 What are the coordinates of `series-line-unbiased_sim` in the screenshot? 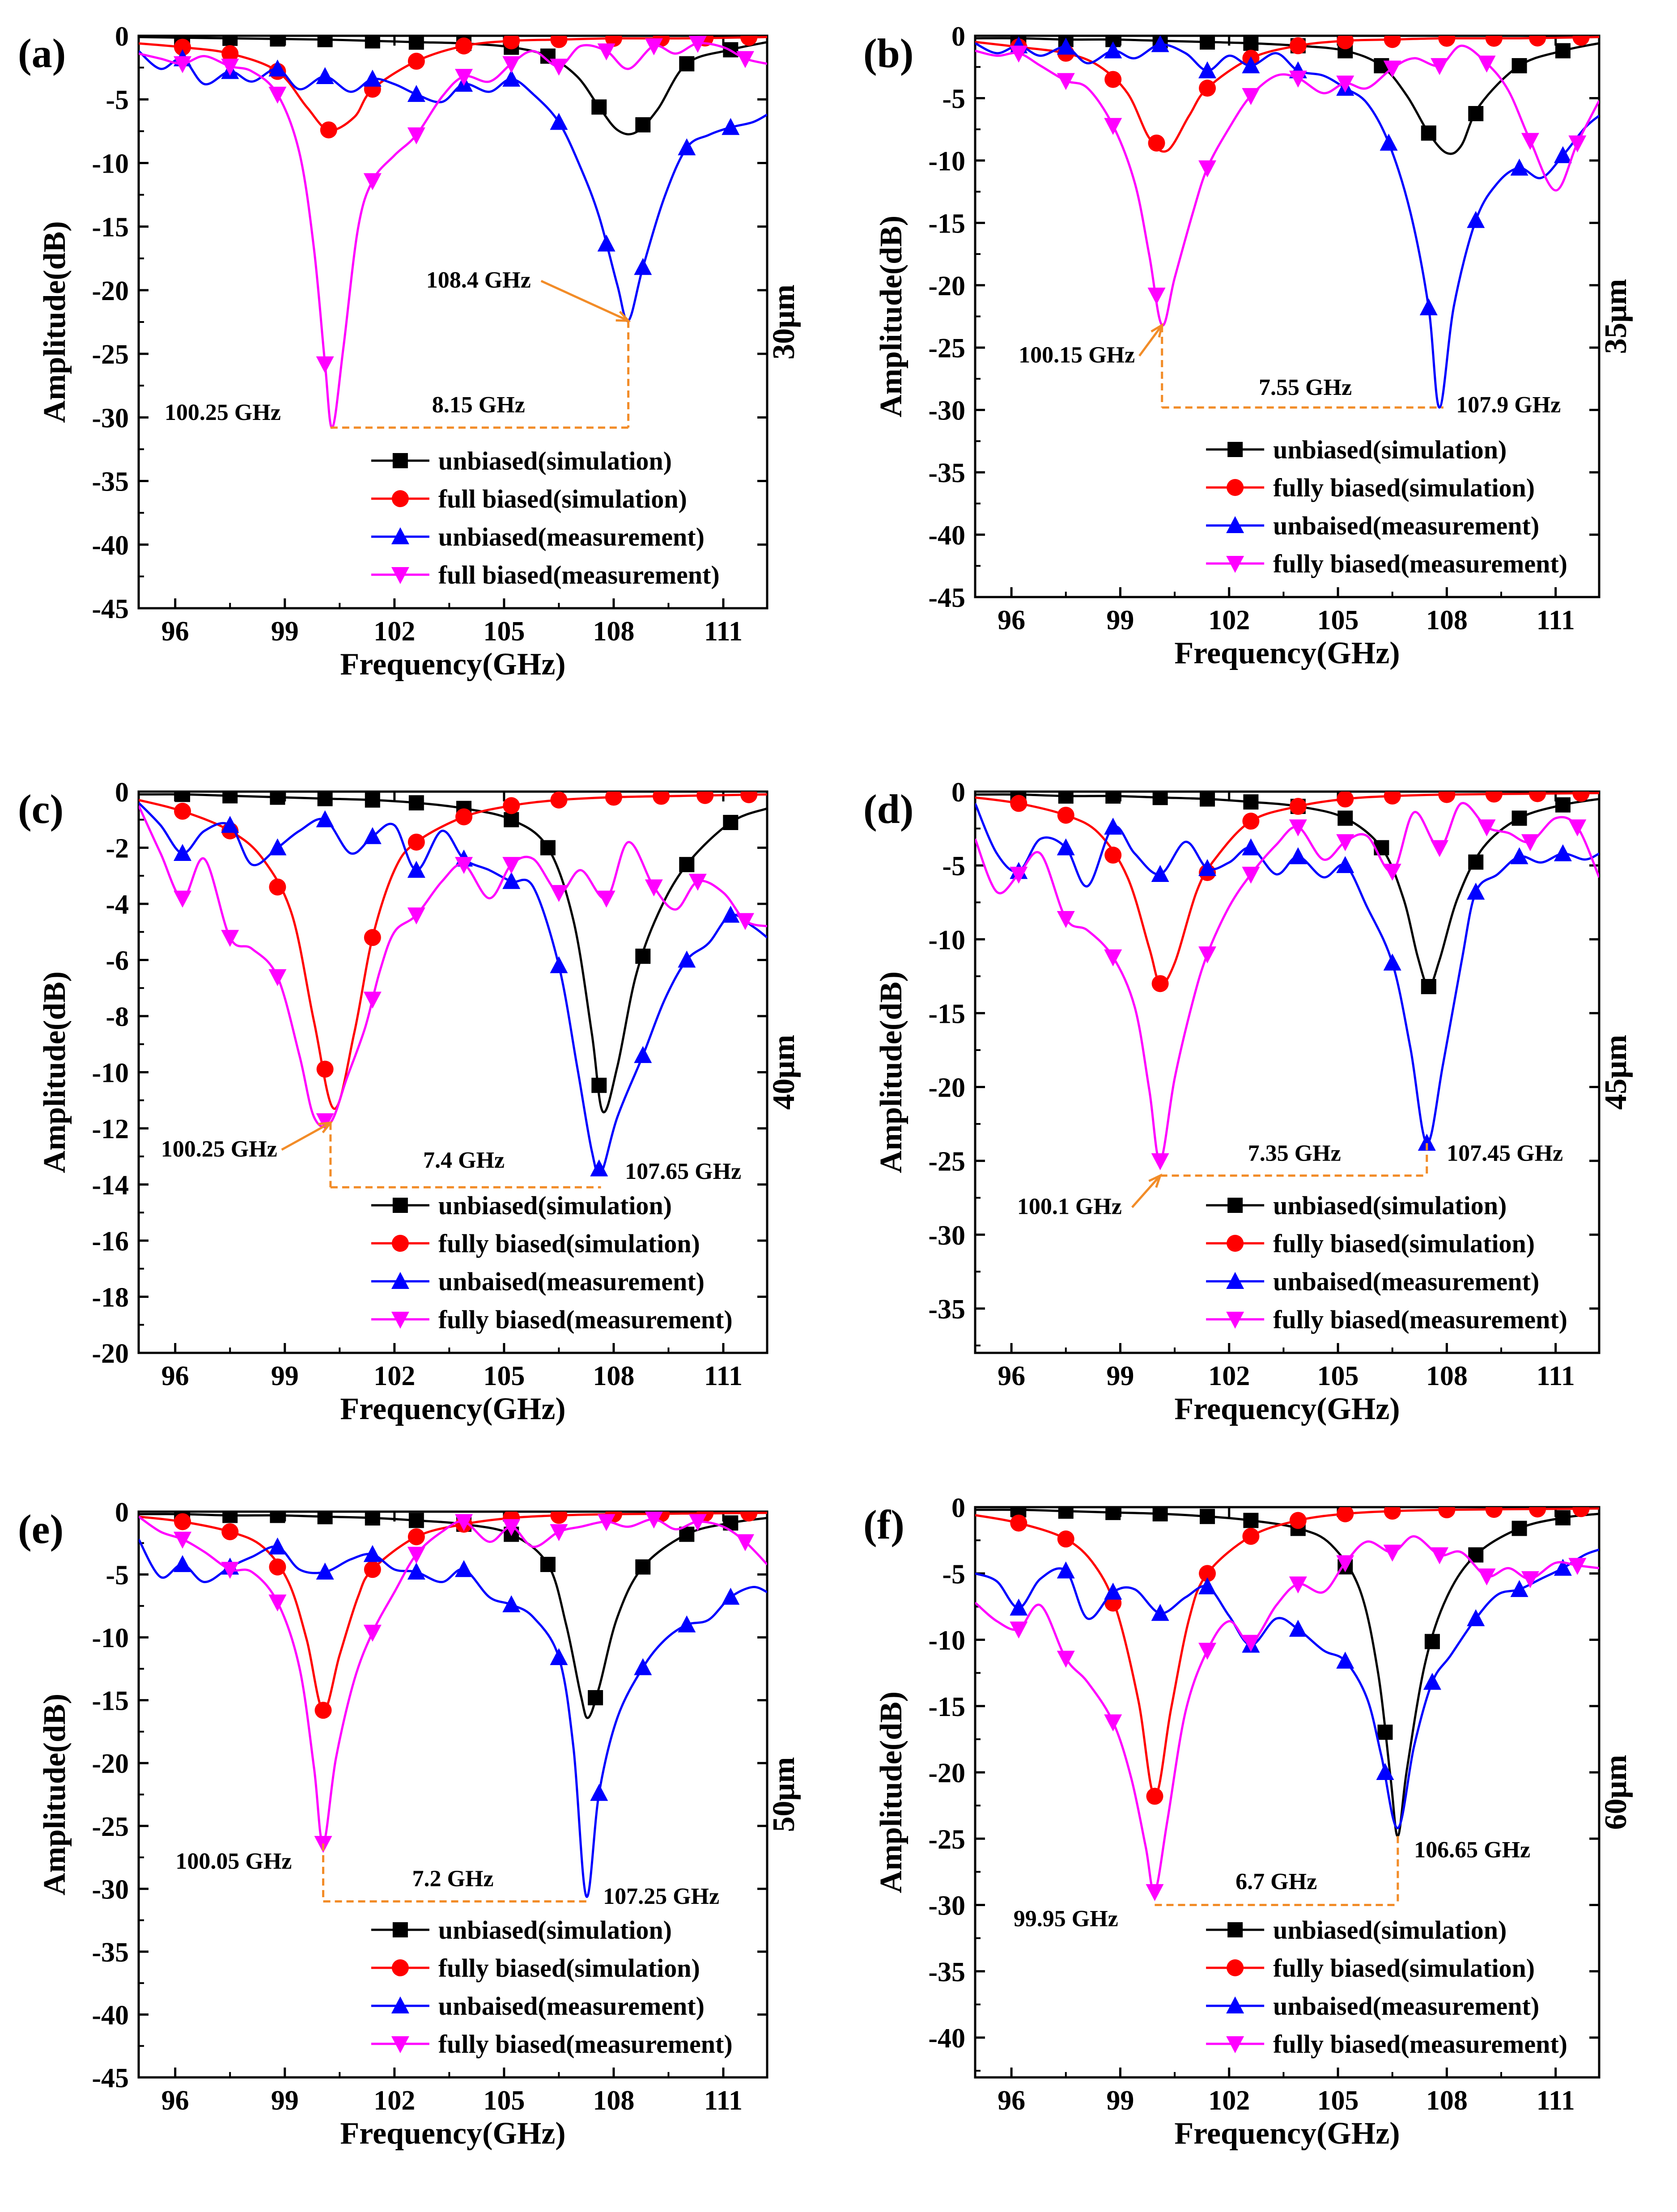 It's located at (453, 953).